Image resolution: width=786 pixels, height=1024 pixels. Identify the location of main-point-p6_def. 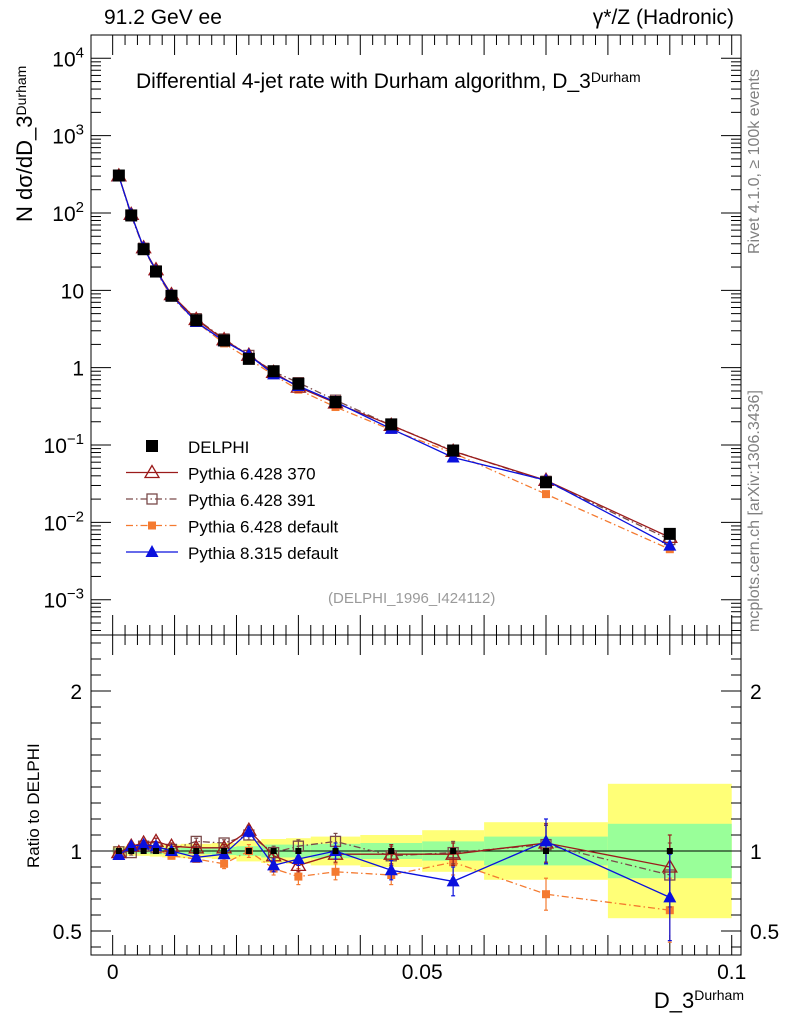
(546, 494).